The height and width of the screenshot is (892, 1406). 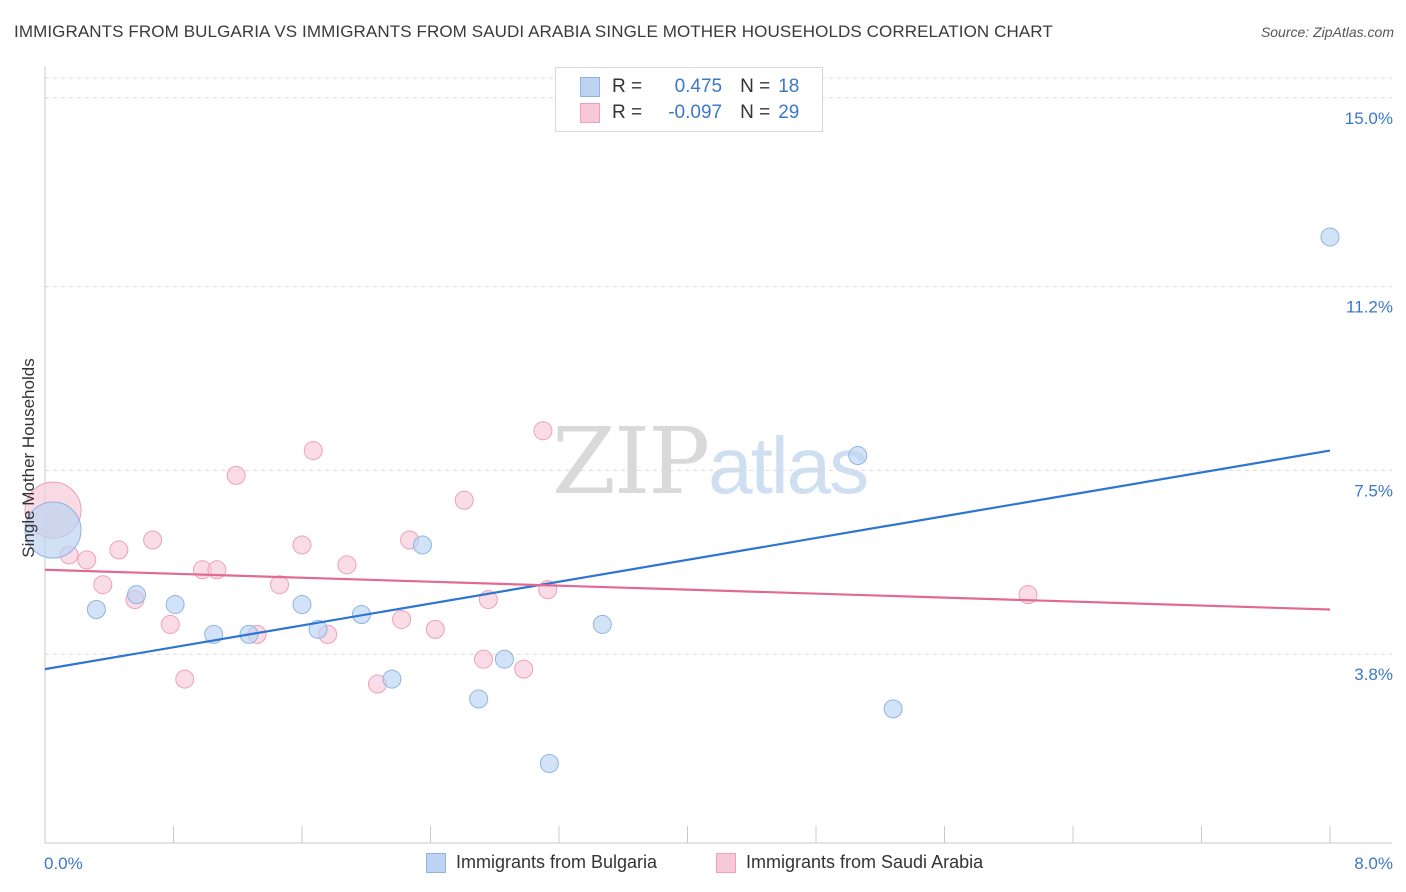 What do you see at coordinates (1369, 307) in the screenshot?
I see `y-tick-label: 11.2%` at bounding box center [1369, 307].